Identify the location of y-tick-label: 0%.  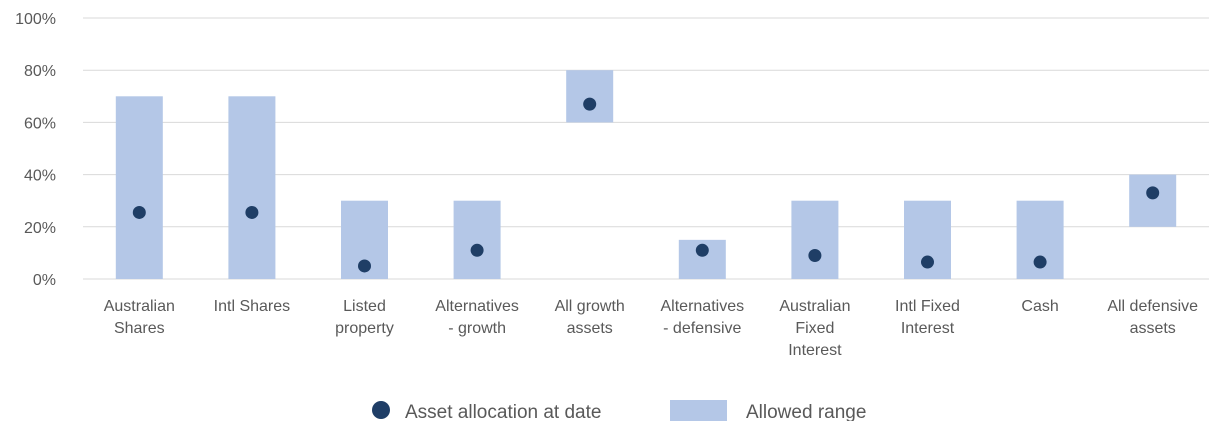
(44, 280).